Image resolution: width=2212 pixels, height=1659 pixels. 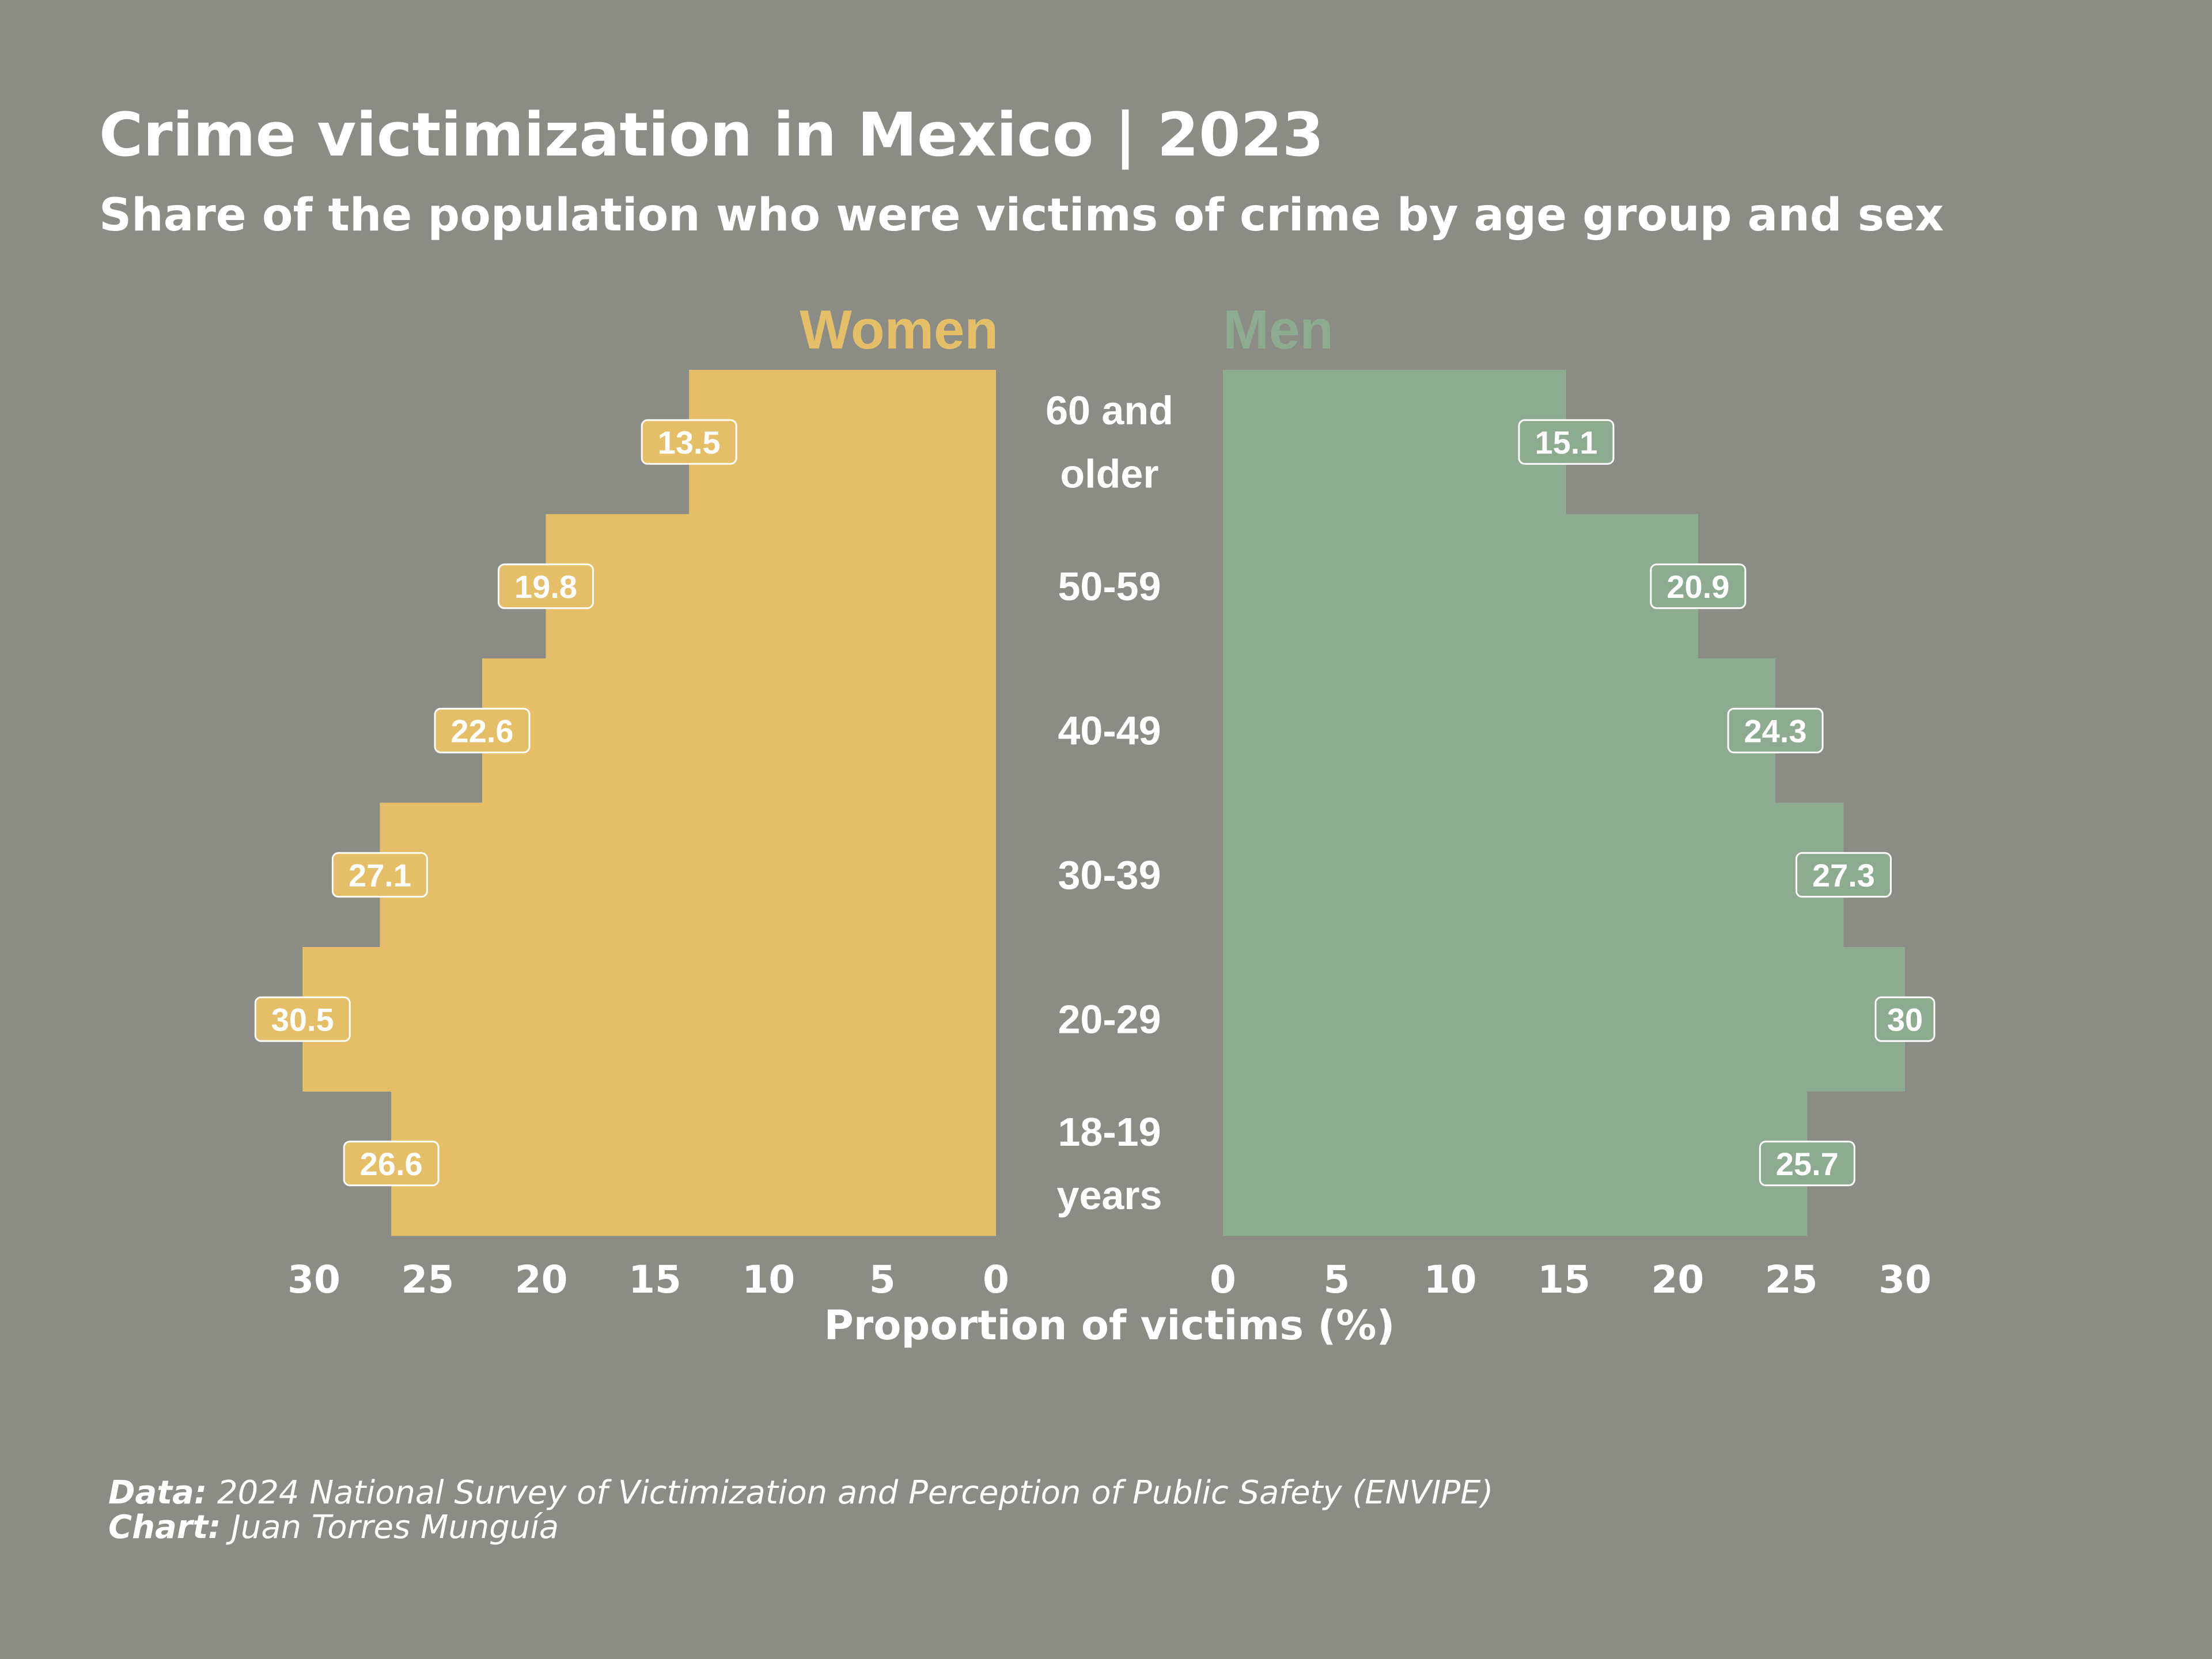 I want to click on age-group-label-5-line-1: years, so click(x=1109, y=1195).